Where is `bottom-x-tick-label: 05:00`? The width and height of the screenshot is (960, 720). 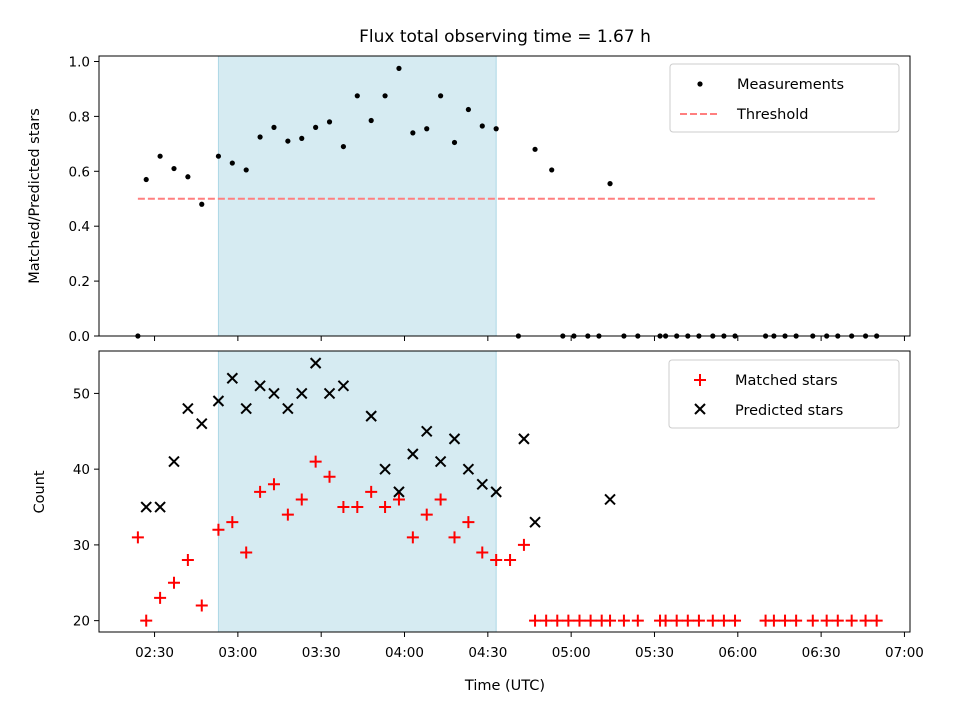 bottom-x-tick-label: 05:00 is located at coordinates (571, 653).